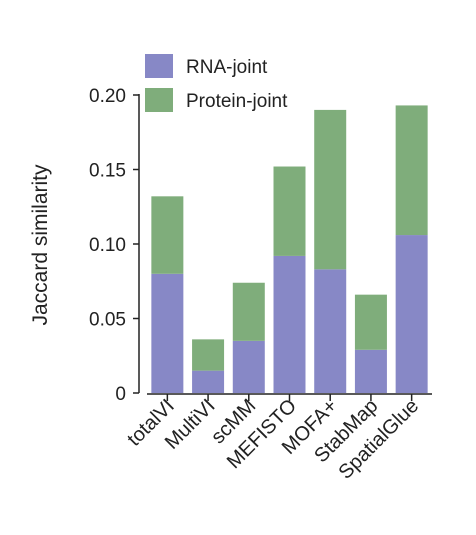  I want to click on y-axis-title: Jaccard similarity, so click(40, 245).